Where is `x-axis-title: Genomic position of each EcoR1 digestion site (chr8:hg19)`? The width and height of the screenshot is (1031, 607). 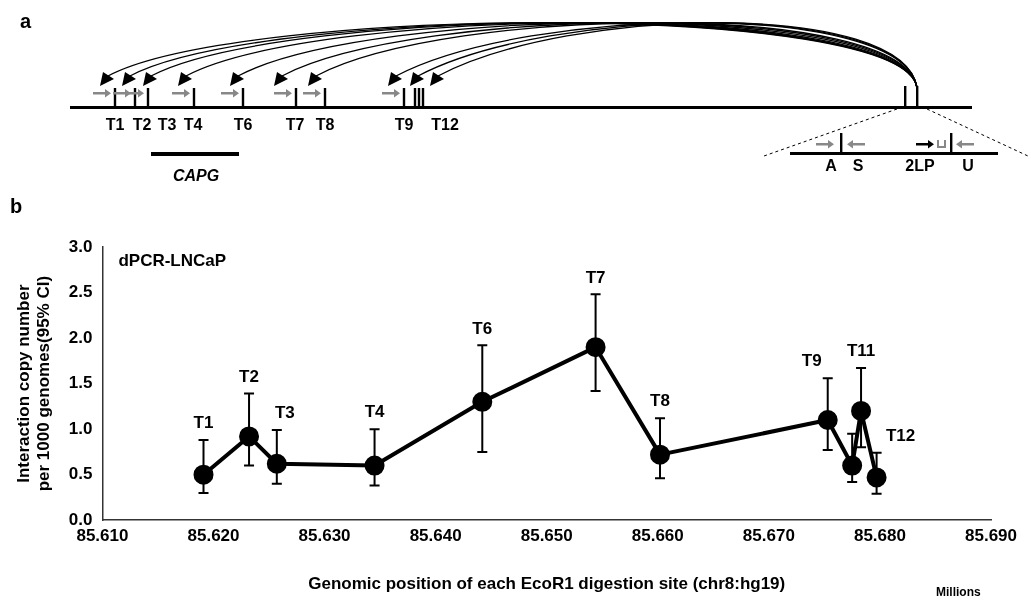 x-axis-title: Genomic position of each EcoR1 digestion site (chr8:hg19) is located at coordinates (547, 584).